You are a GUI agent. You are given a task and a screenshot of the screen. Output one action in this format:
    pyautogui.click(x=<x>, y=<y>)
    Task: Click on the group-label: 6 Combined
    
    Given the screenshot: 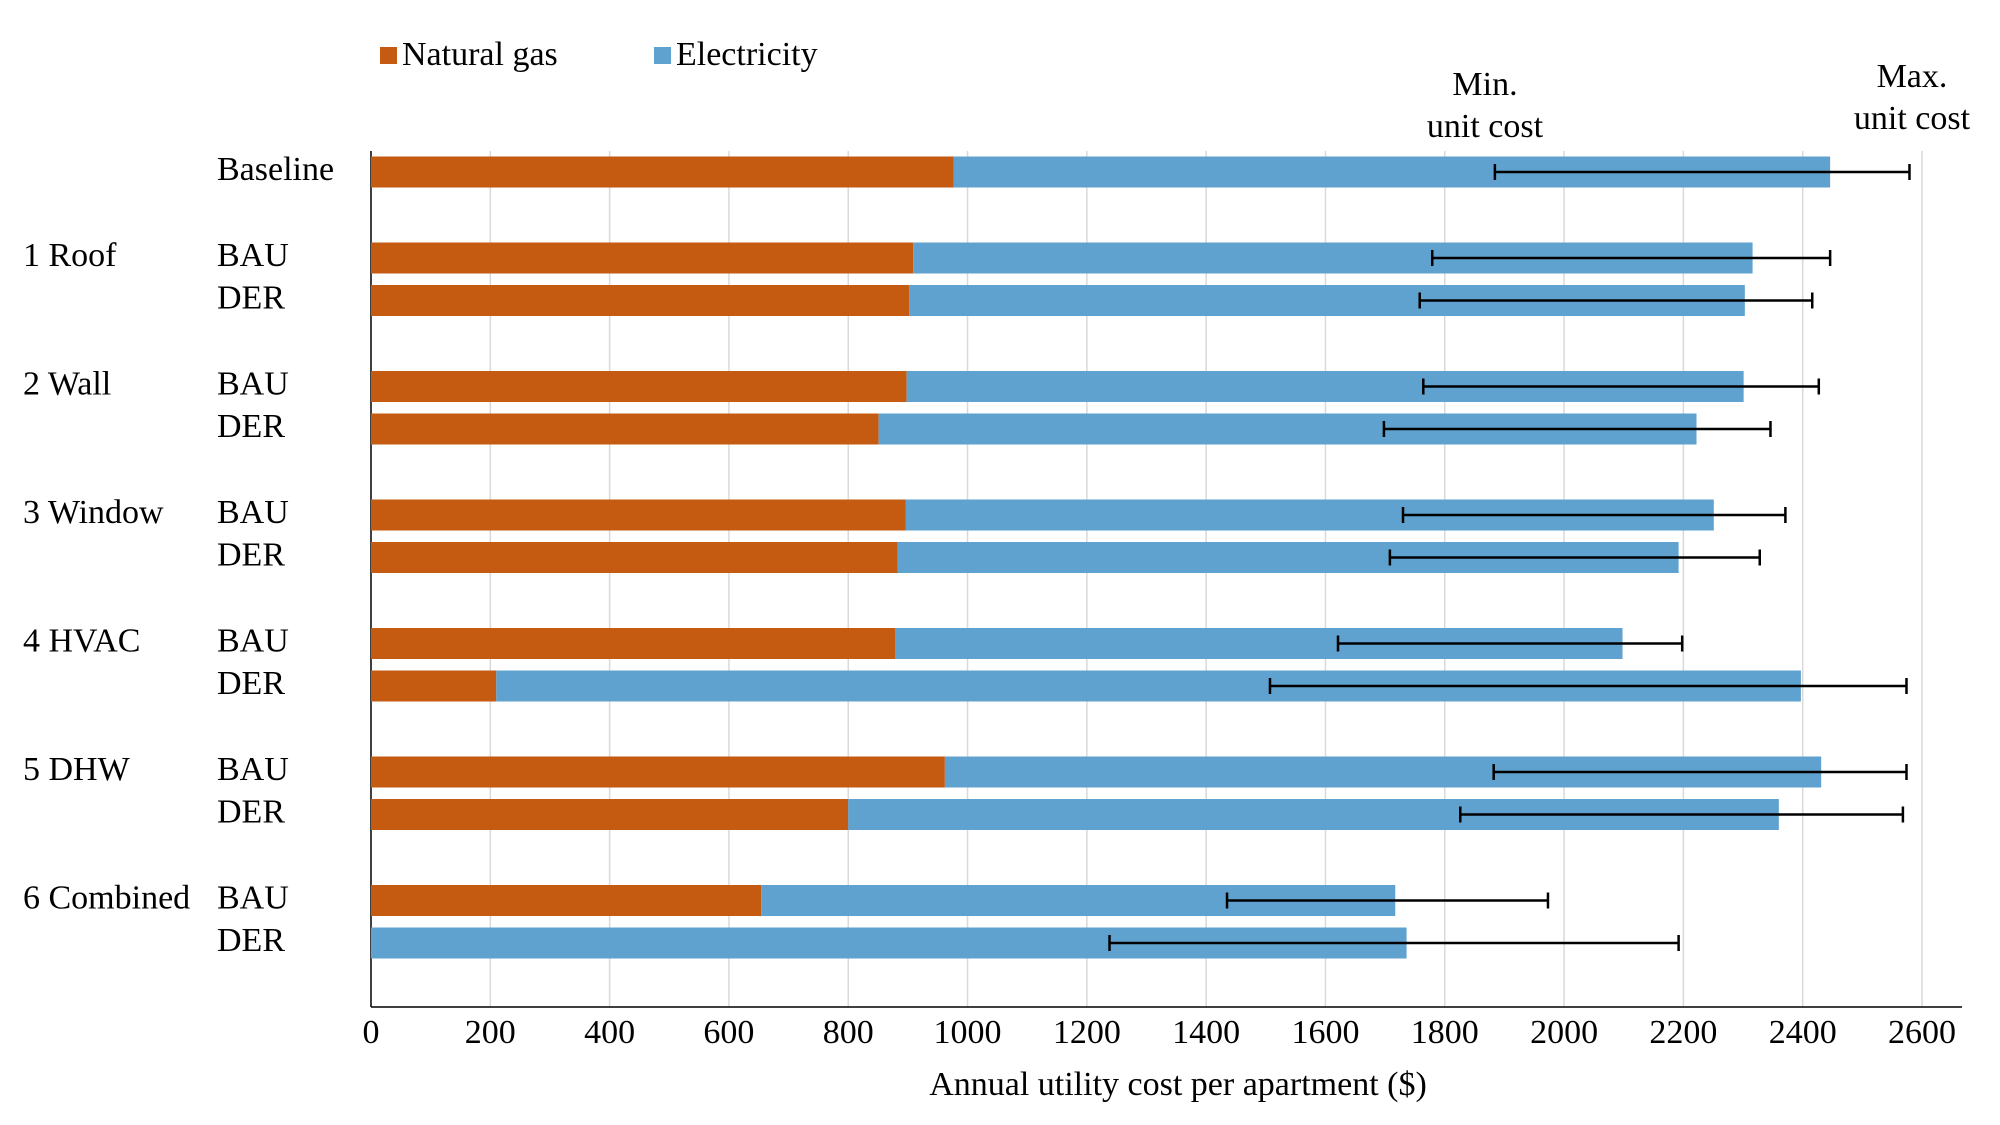 What is the action you would take?
    pyautogui.click(x=106, y=897)
    